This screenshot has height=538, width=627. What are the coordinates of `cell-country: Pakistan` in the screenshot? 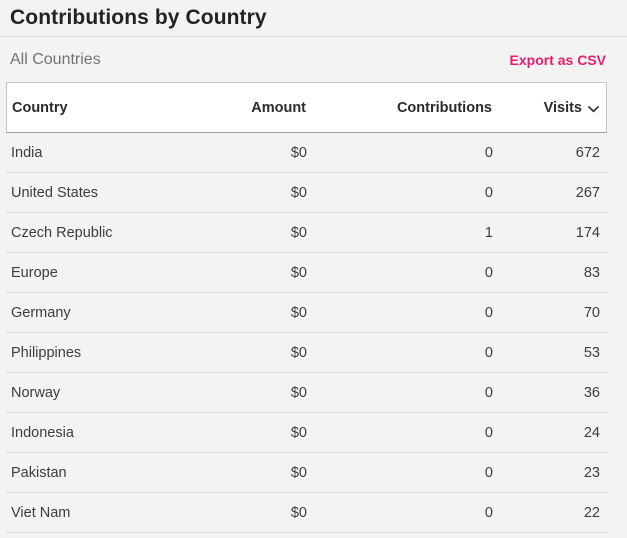 It's located at (39, 472).